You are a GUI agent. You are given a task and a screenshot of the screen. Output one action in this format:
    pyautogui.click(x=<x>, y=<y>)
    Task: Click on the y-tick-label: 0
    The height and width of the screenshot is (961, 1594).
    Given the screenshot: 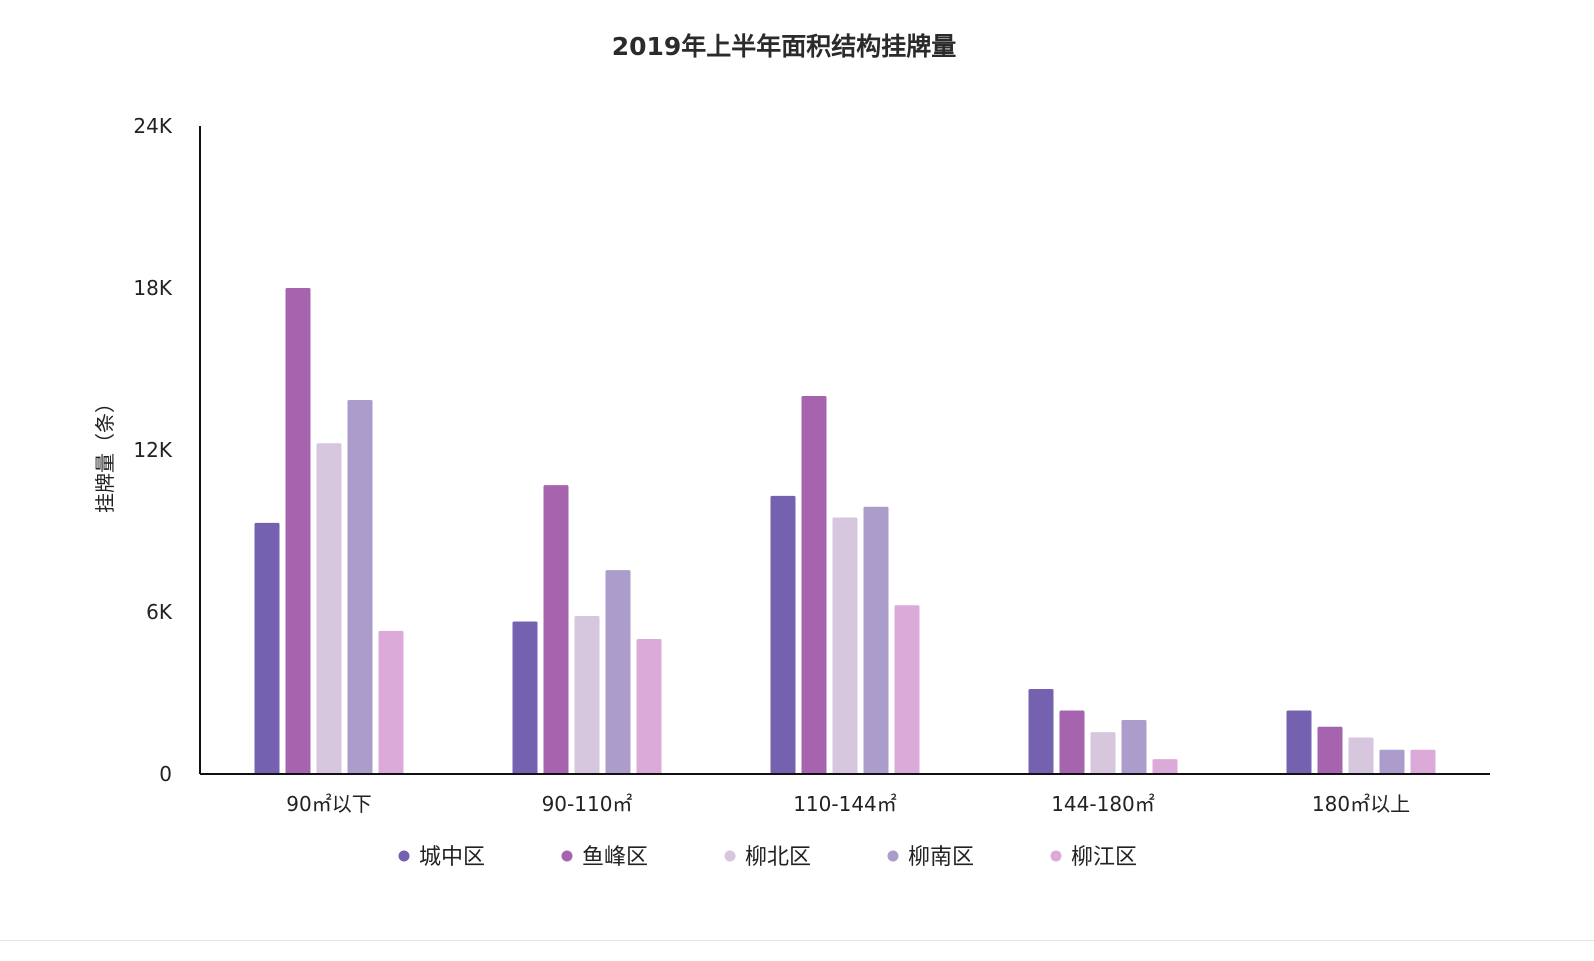 What is the action you would take?
    pyautogui.click(x=165, y=774)
    